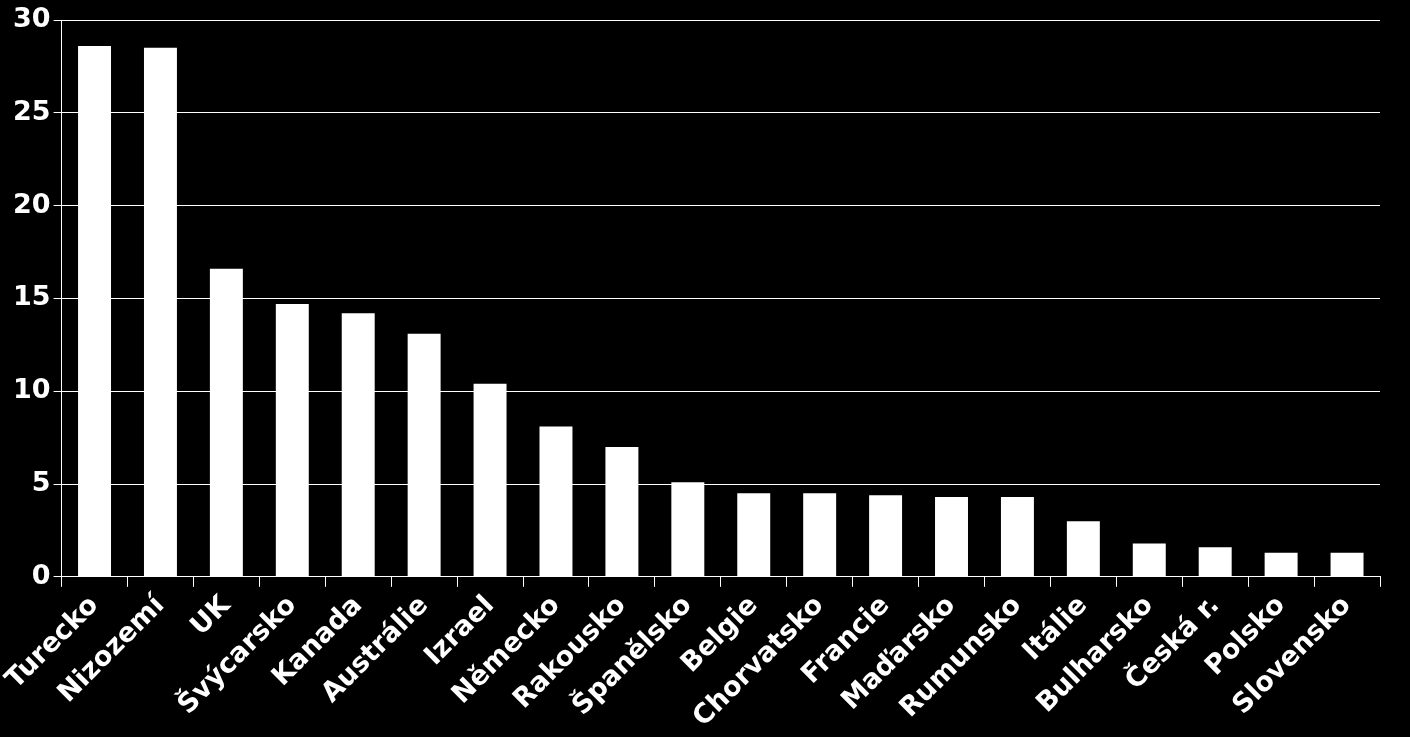 The width and height of the screenshot is (1410, 737). What do you see at coordinates (32, 203) in the screenshot?
I see `y-tick-label: 20` at bounding box center [32, 203].